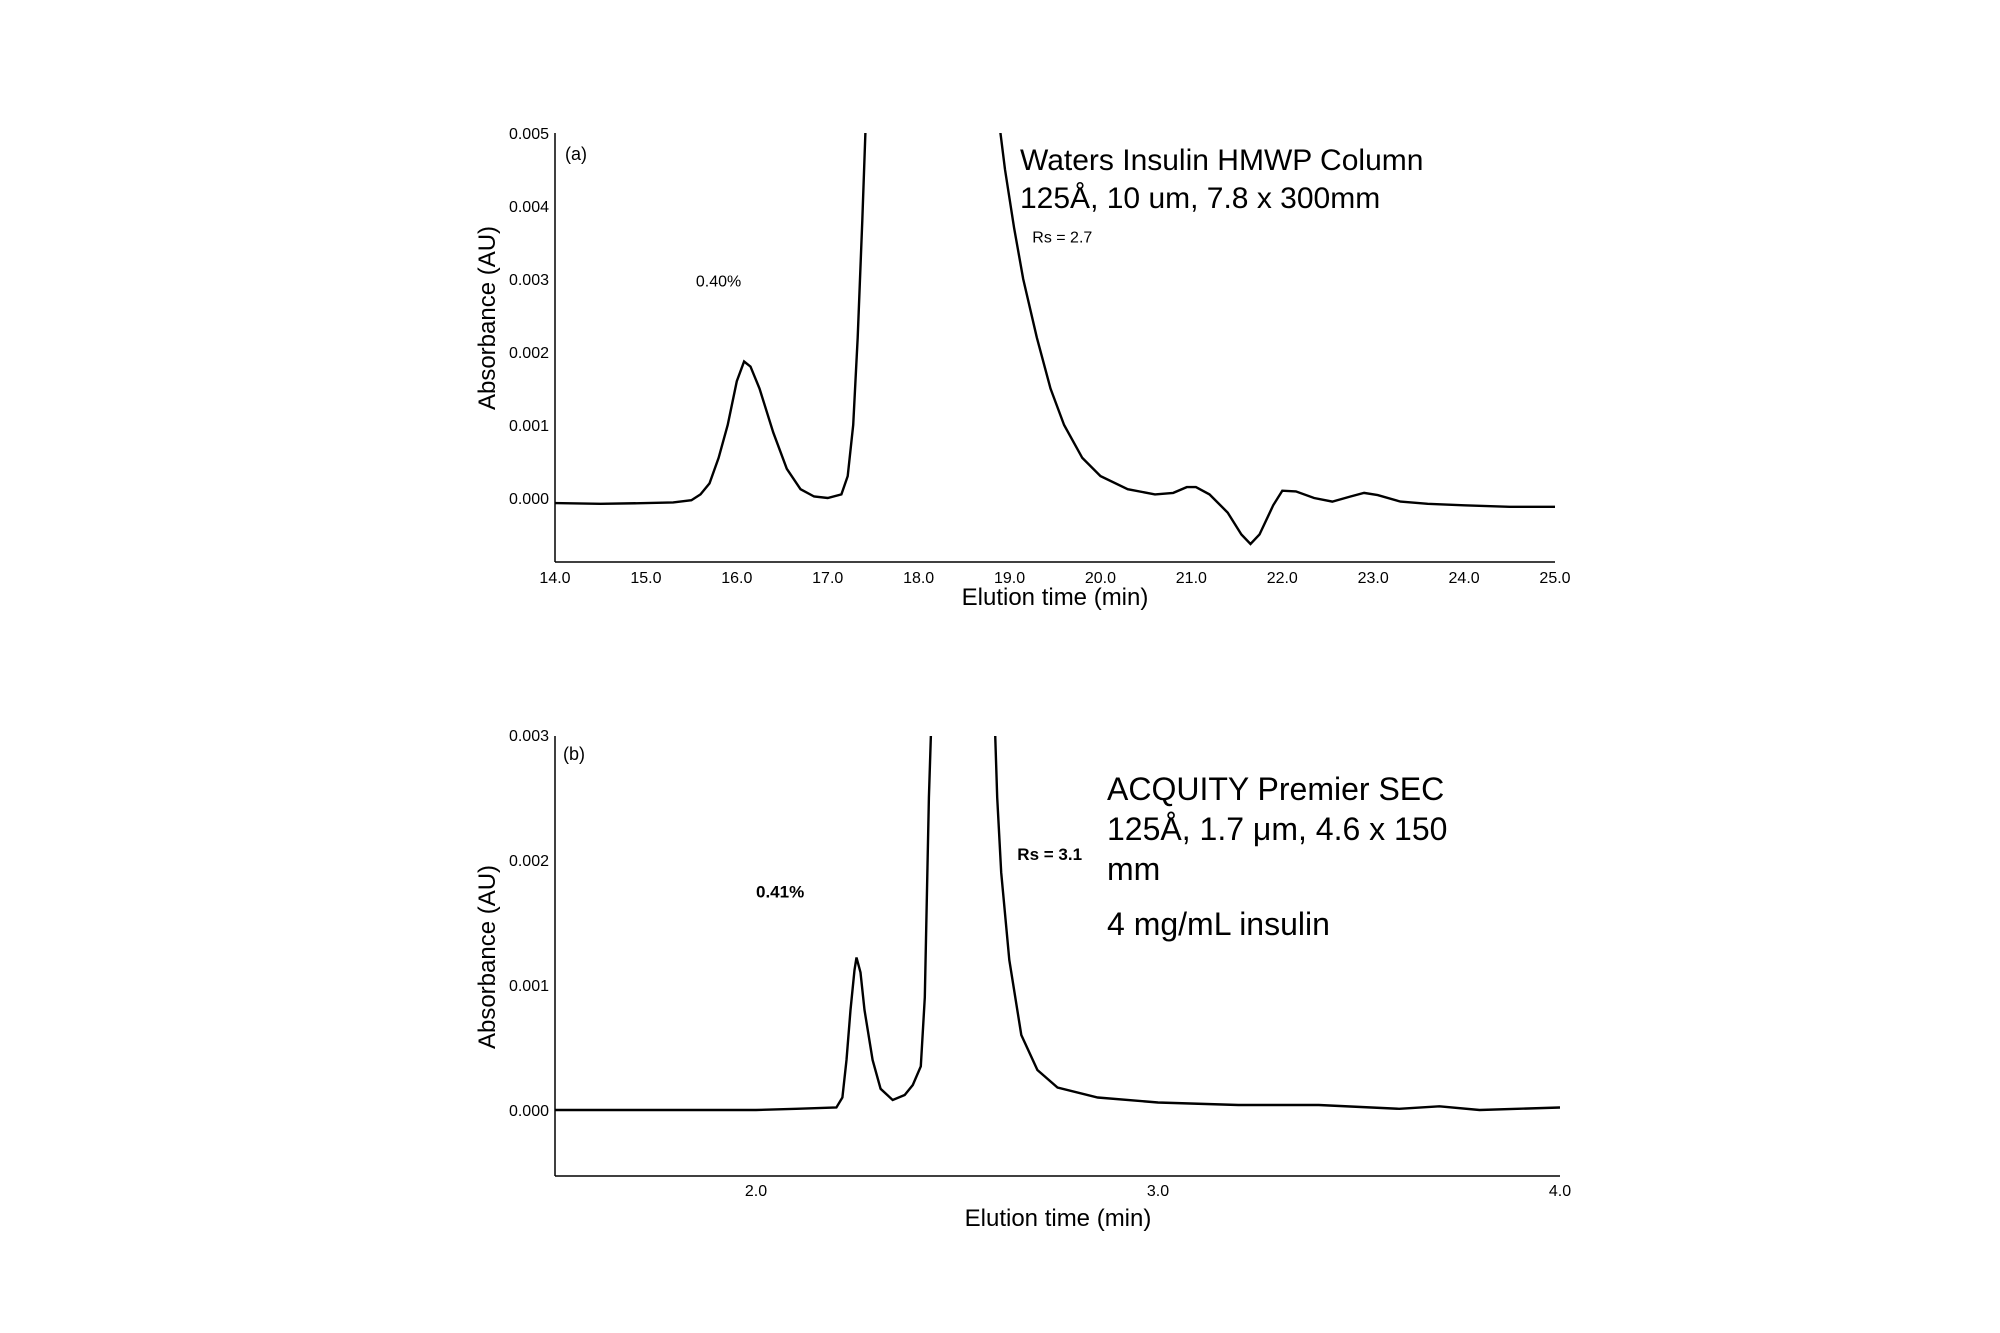 The image size is (2000, 1333). Describe the element at coordinates (1009, 578) in the screenshot. I see `x-tick-label: 19.0` at that location.